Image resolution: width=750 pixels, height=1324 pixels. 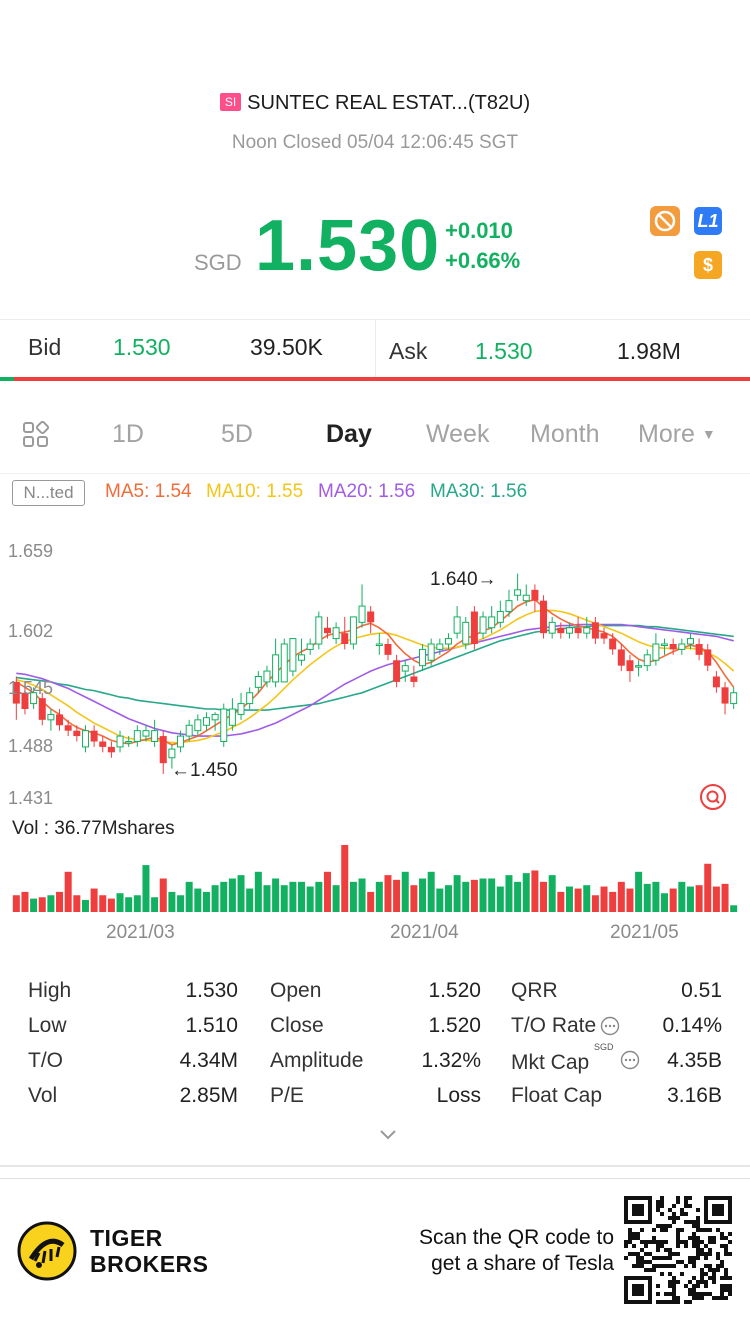 What do you see at coordinates (237, 434) in the screenshot?
I see `tab-5d: 5D` at bounding box center [237, 434].